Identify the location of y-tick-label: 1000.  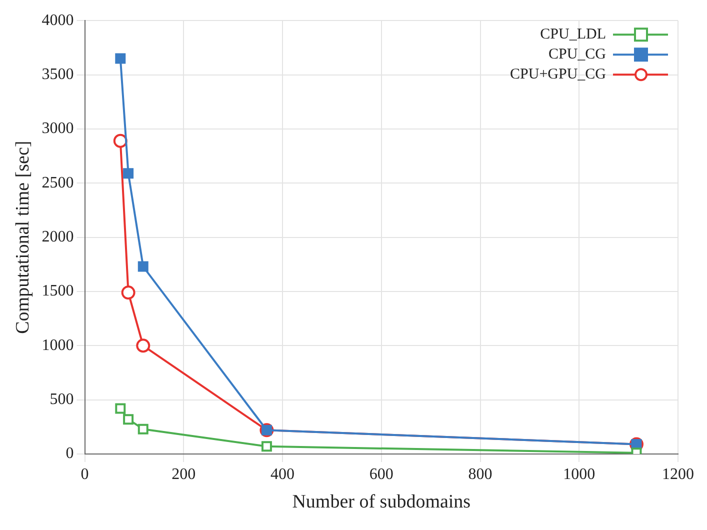
(58, 345).